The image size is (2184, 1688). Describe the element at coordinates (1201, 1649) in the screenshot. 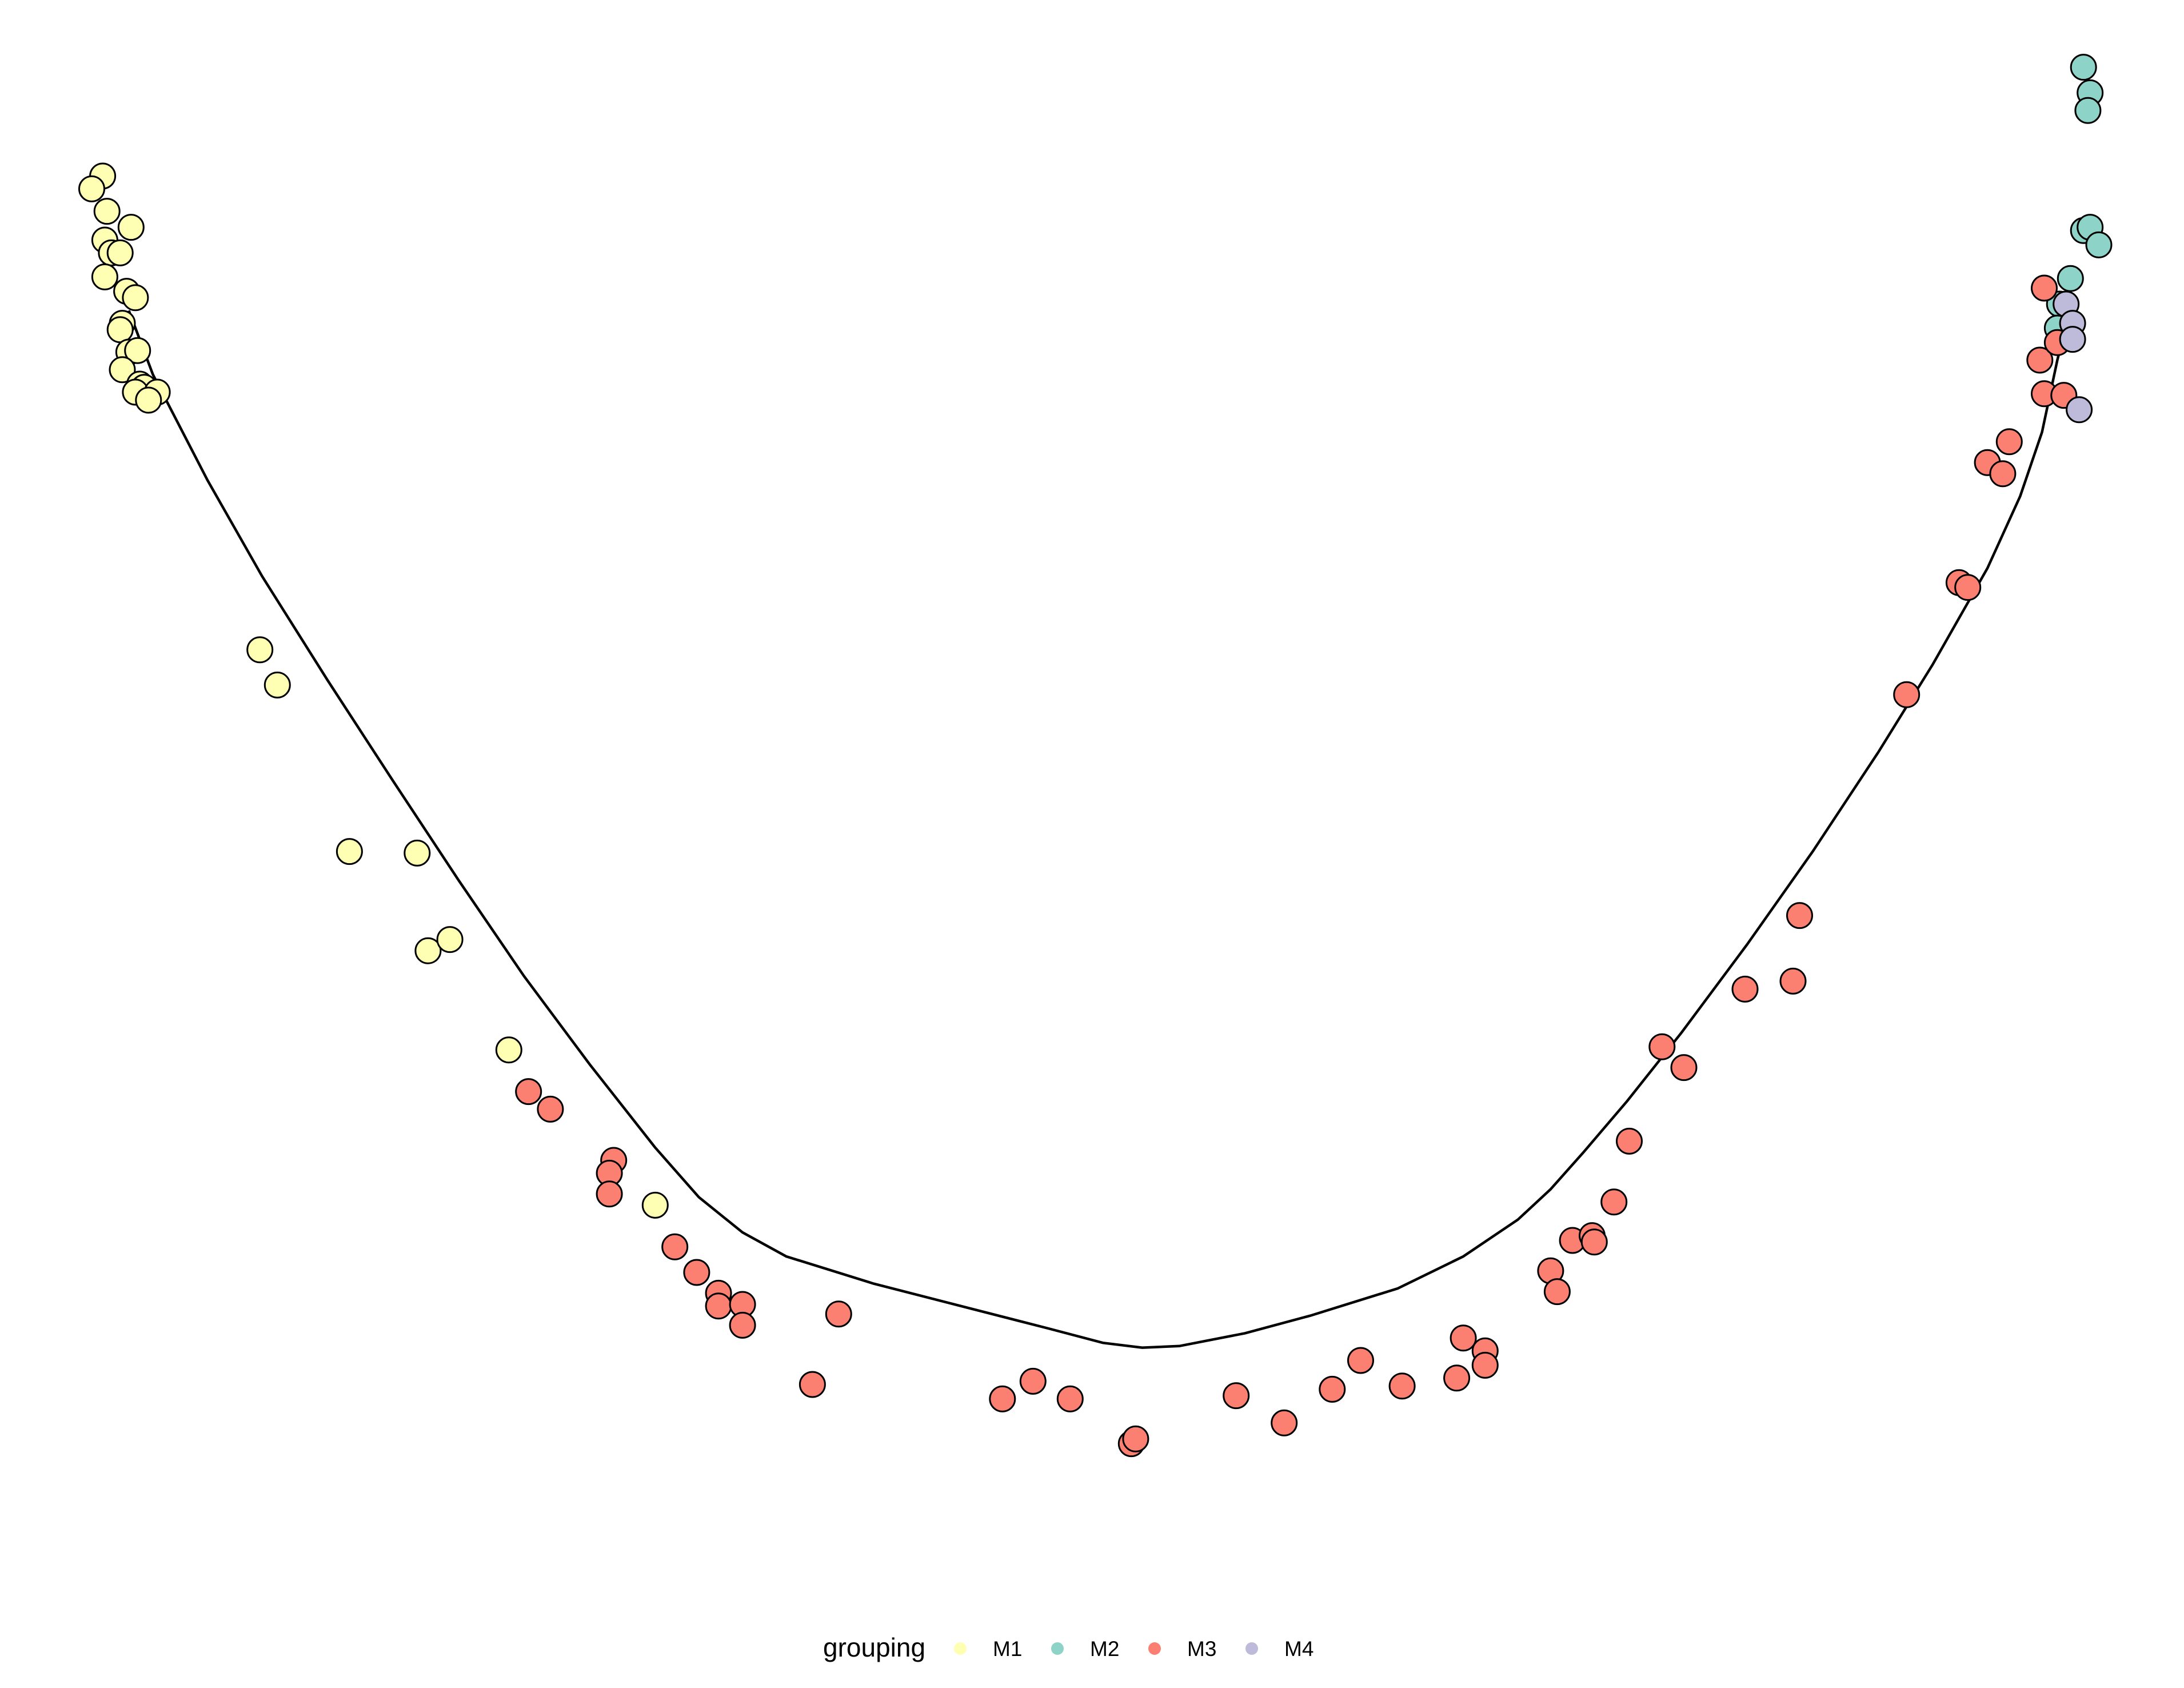

I see `legend-label-m3: M3` at that location.